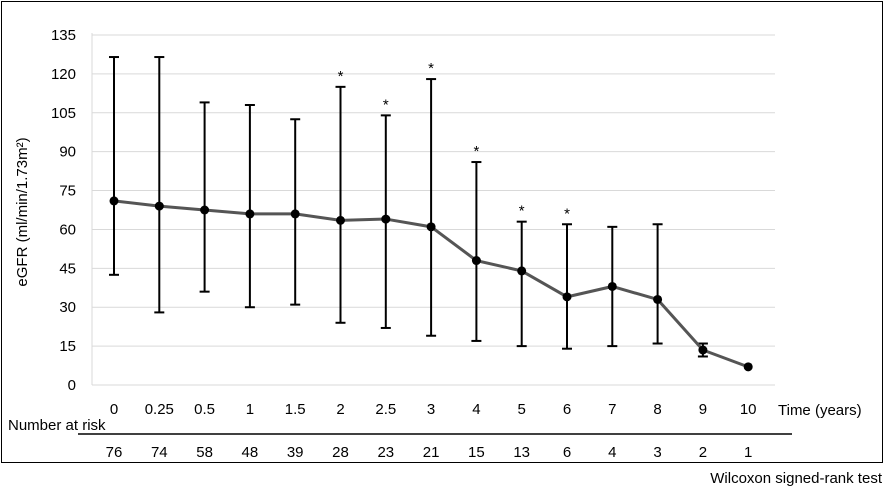 The width and height of the screenshot is (886, 492). What do you see at coordinates (250, 452) in the screenshot?
I see `risk-value: 48` at bounding box center [250, 452].